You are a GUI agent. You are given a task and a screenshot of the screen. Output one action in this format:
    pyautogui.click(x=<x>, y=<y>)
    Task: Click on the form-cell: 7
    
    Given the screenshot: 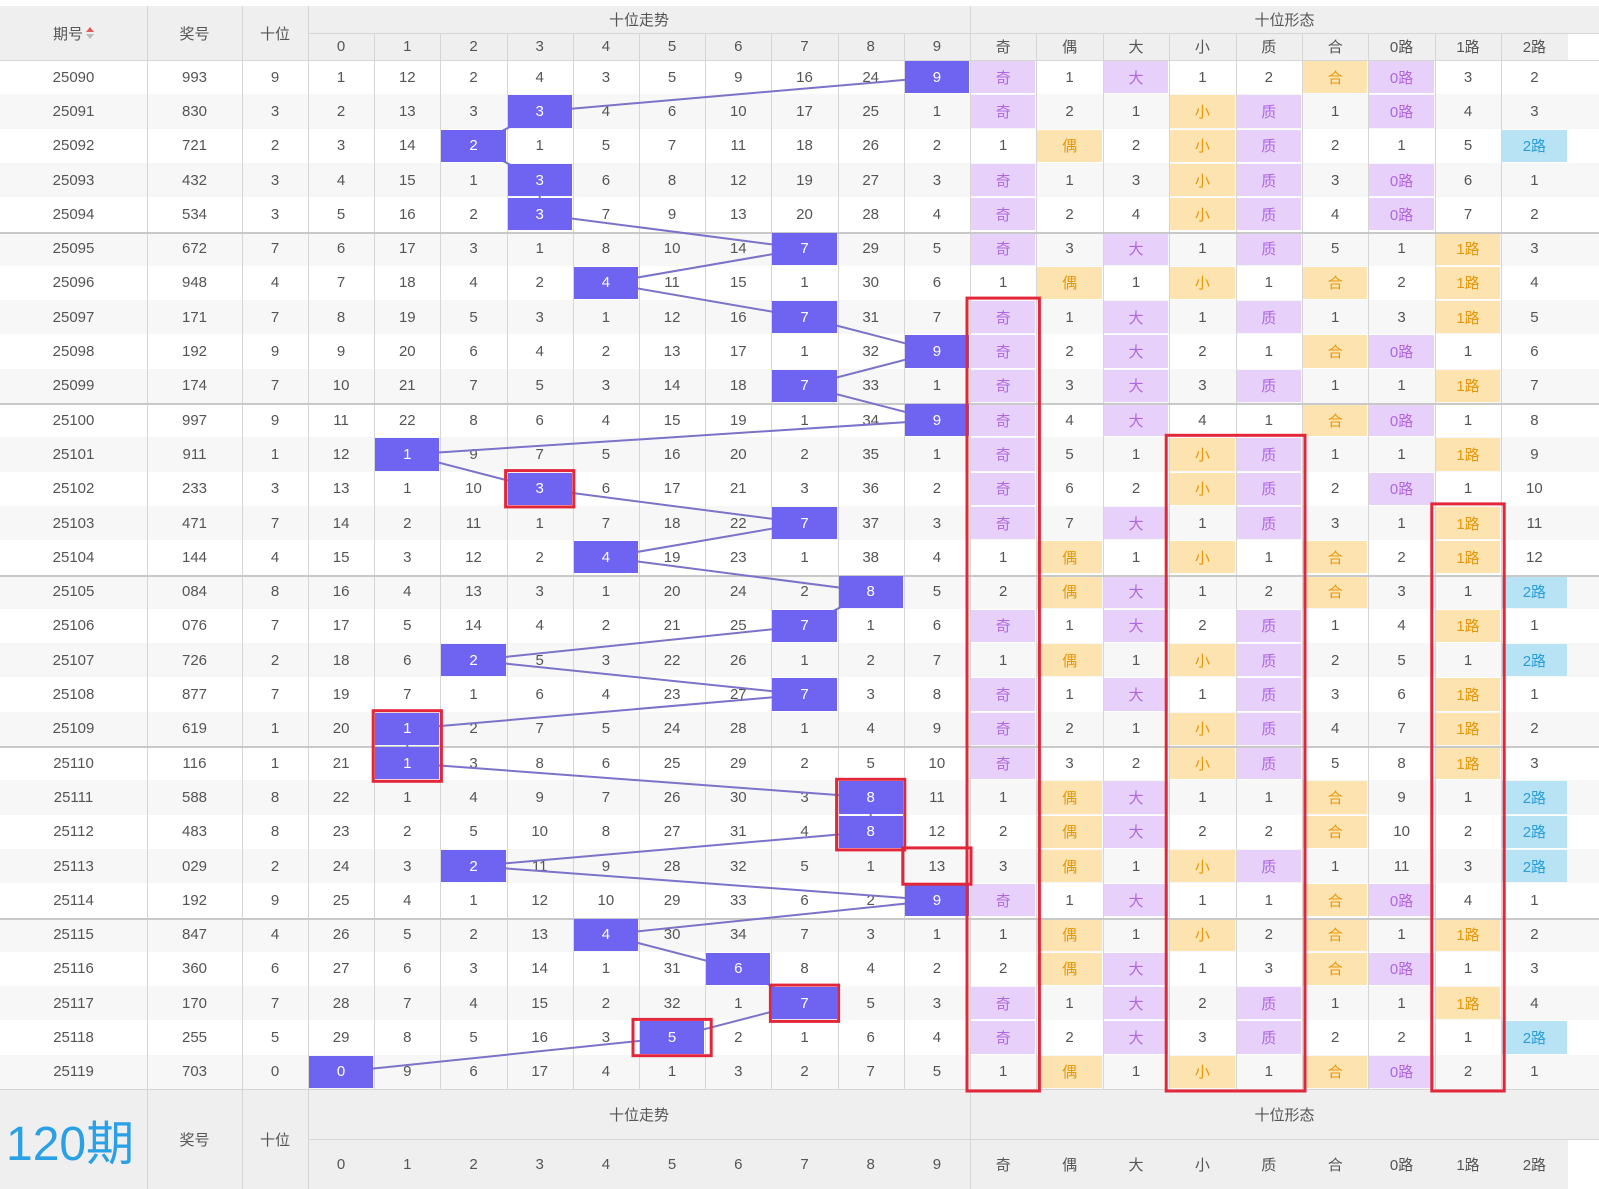 What is the action you would take?
    pyautogui.click(x=1069, y=523)
    